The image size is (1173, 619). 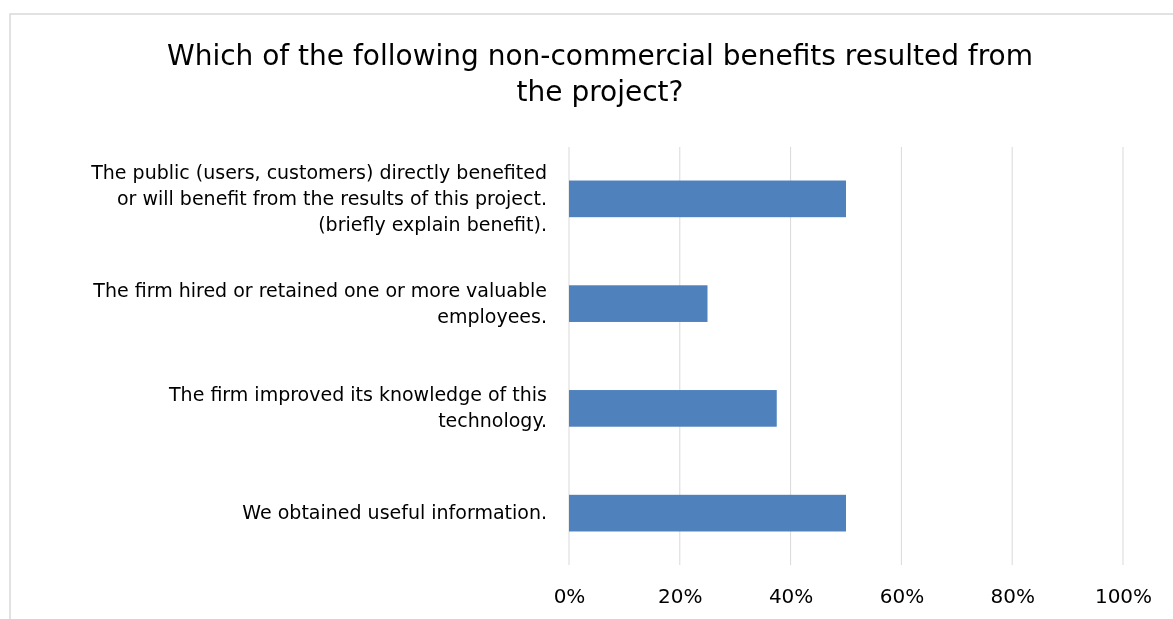 What do you see at coordinates (394, 511) in the screenshot?
I see `y-tick-label: We obtained useful information.` at bounding box center [394, 511].